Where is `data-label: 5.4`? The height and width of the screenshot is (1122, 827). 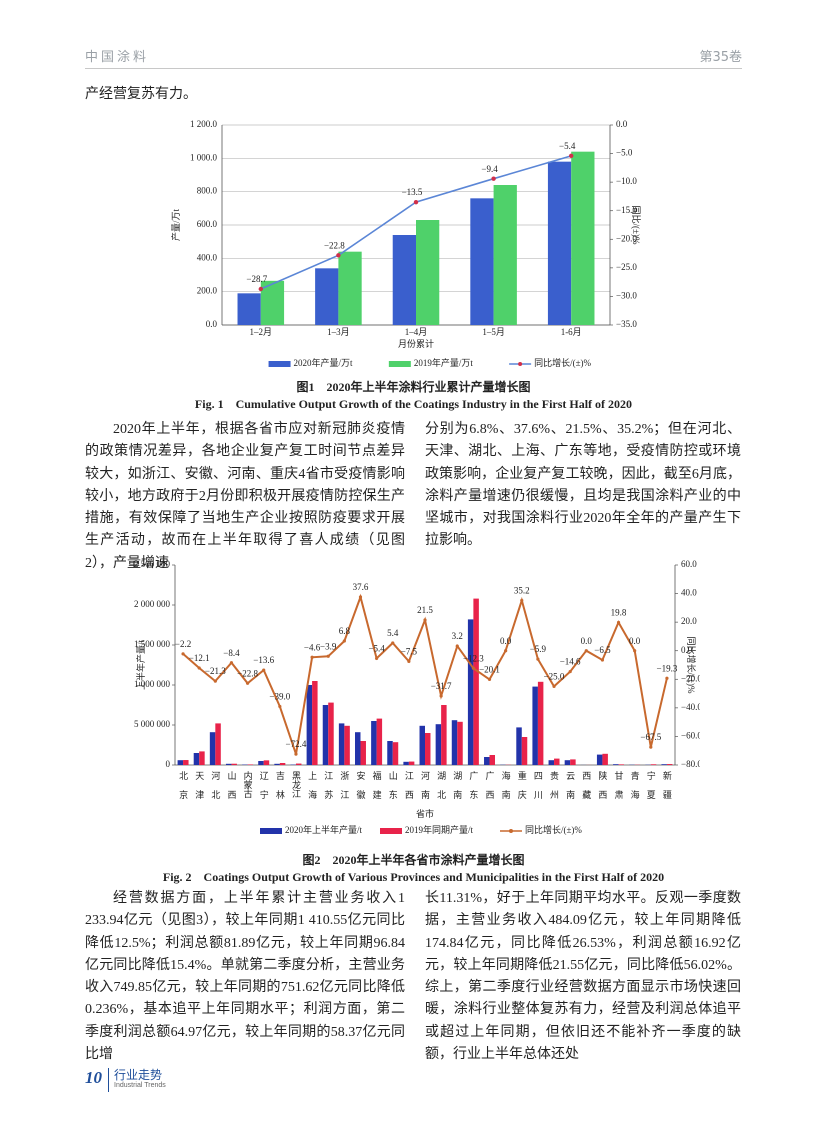 data-label: 5.4 is located at coordinates (393, 633).